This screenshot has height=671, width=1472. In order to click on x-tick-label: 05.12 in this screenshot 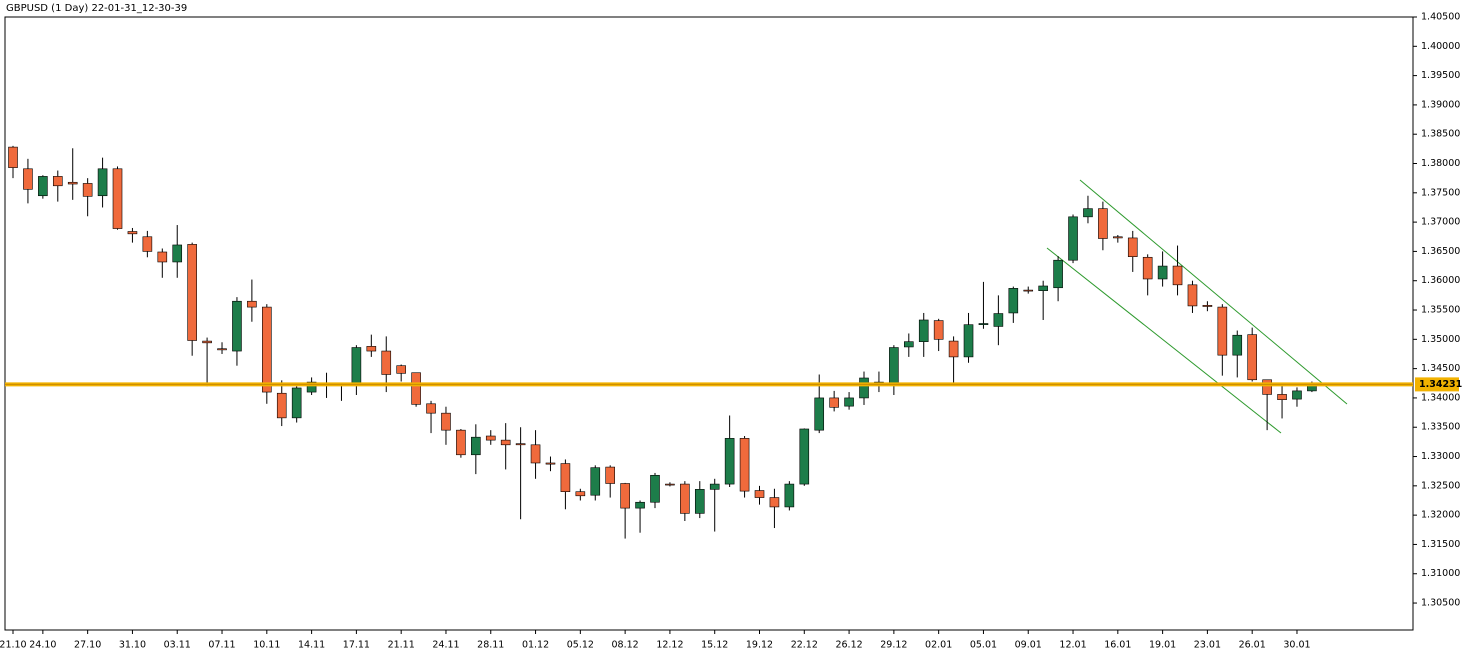, I will do `click(580, 645)`.